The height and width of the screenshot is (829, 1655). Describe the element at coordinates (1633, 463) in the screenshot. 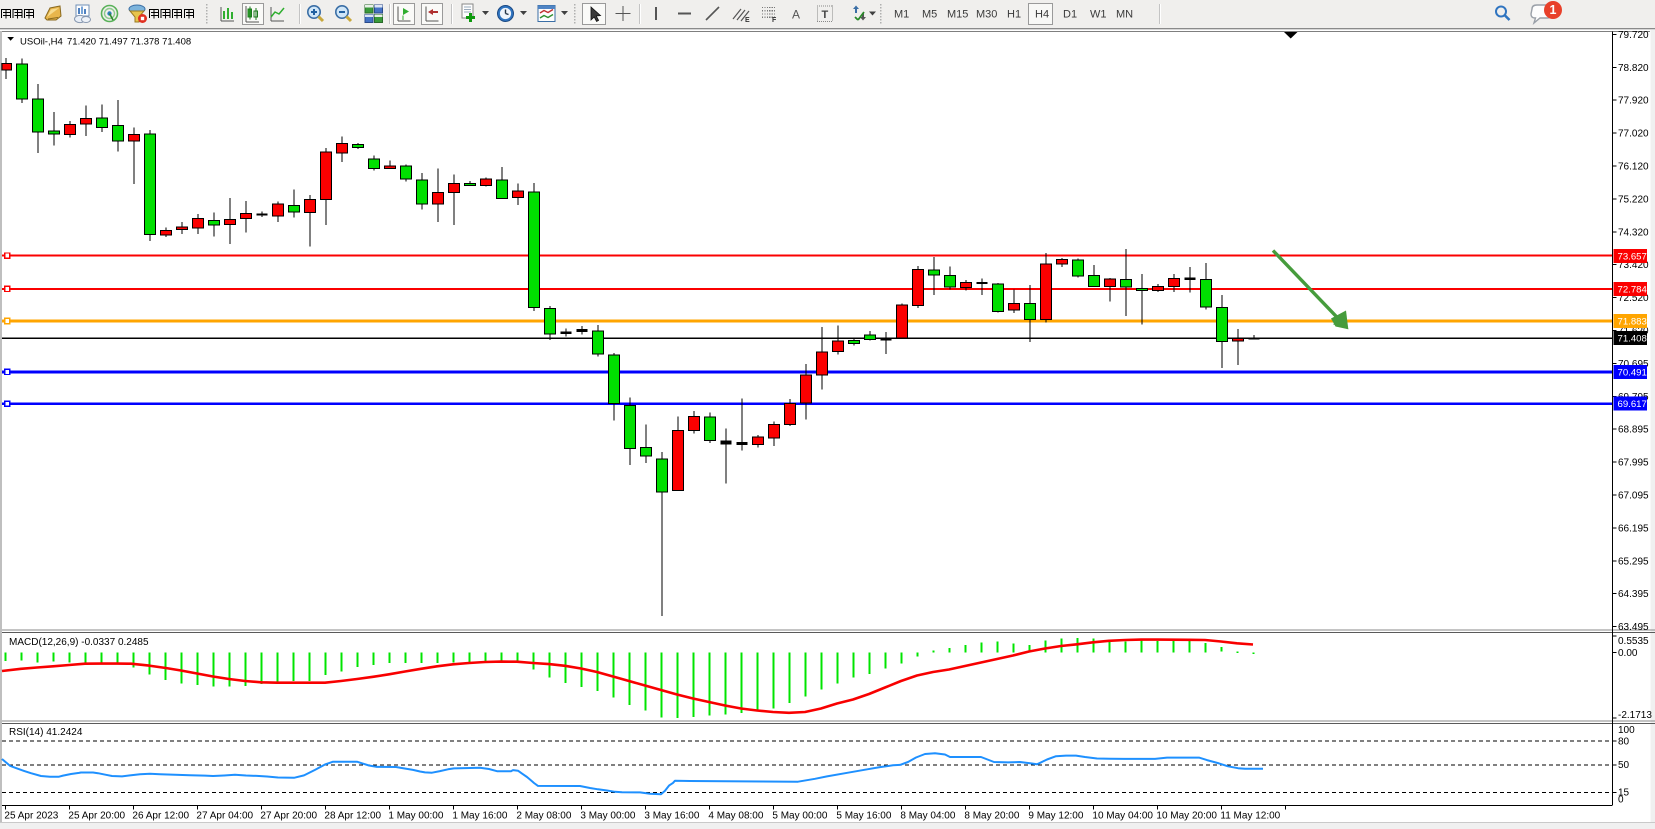

I see `svg-text: 67.995` at that location.